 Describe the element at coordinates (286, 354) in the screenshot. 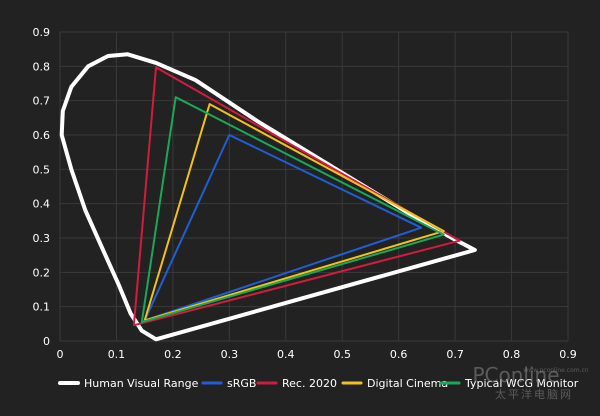

I see `x-tick-label: 0.4` at that location.